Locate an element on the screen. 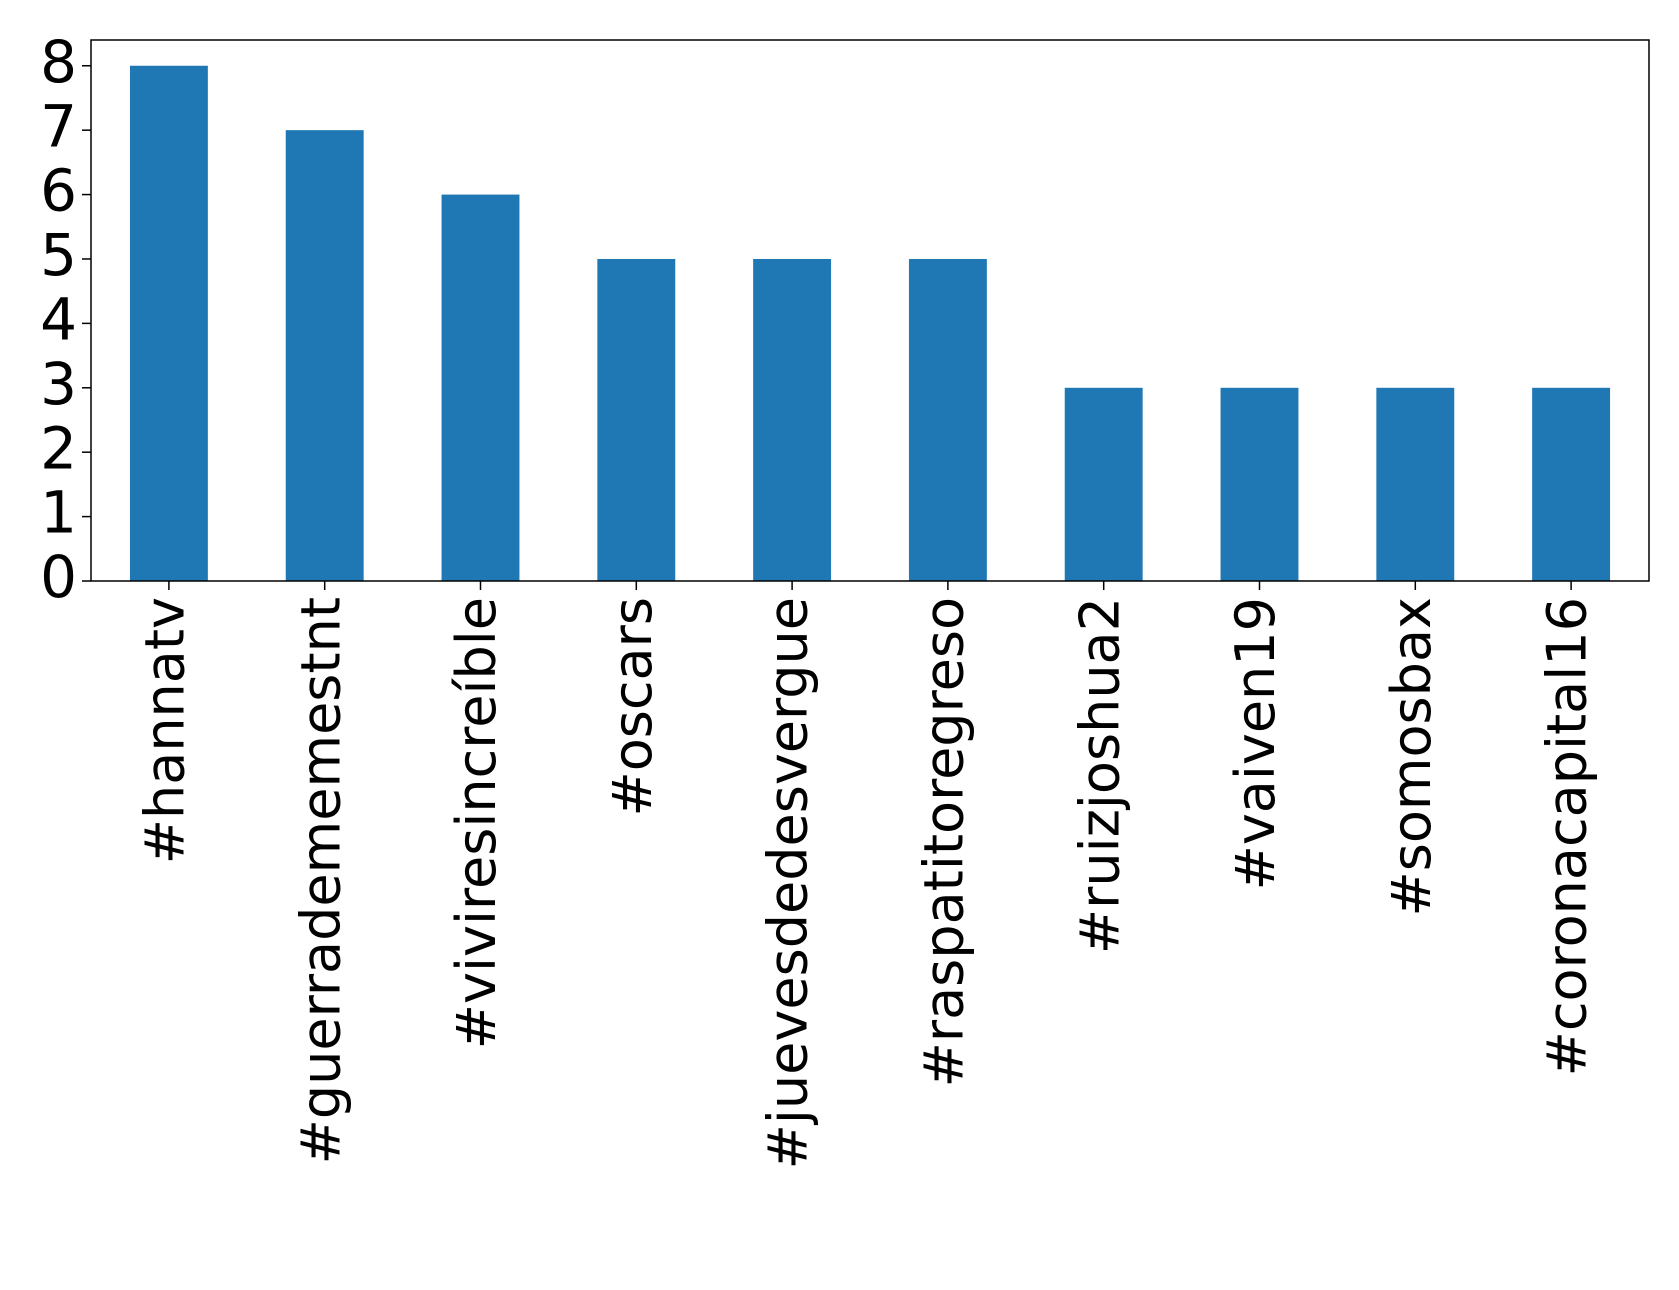 The image size is (1679, 1290). x-tick-label: #hannatv is located at coordinates (165, 730).